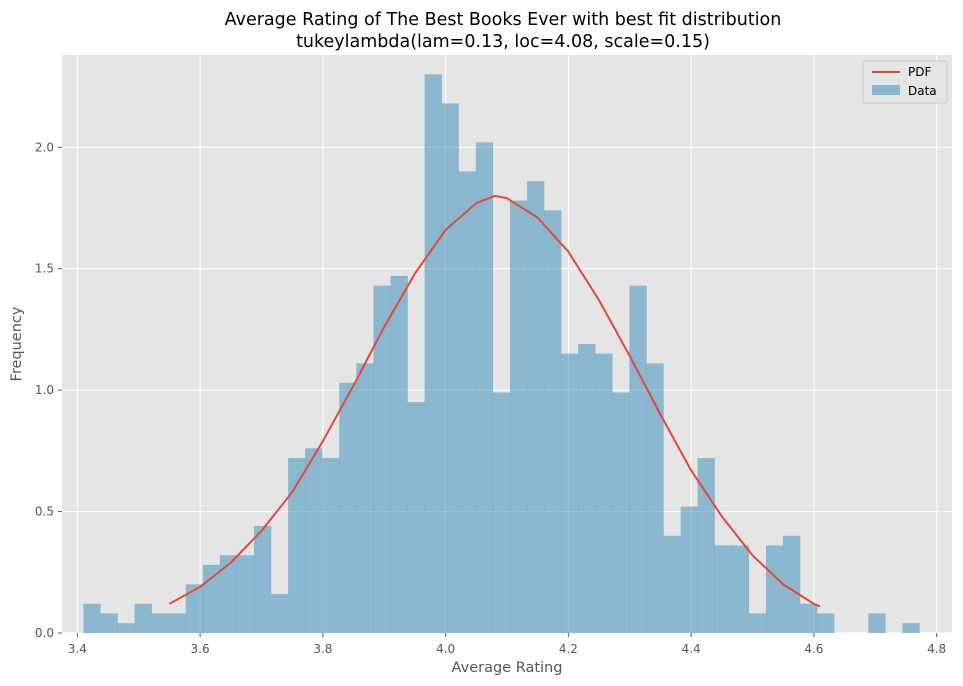  What do you see at coordinates (936, 649) in the screenshot?
I see `x-tick-label-7: 4.8` at bounding box center [936, 649].